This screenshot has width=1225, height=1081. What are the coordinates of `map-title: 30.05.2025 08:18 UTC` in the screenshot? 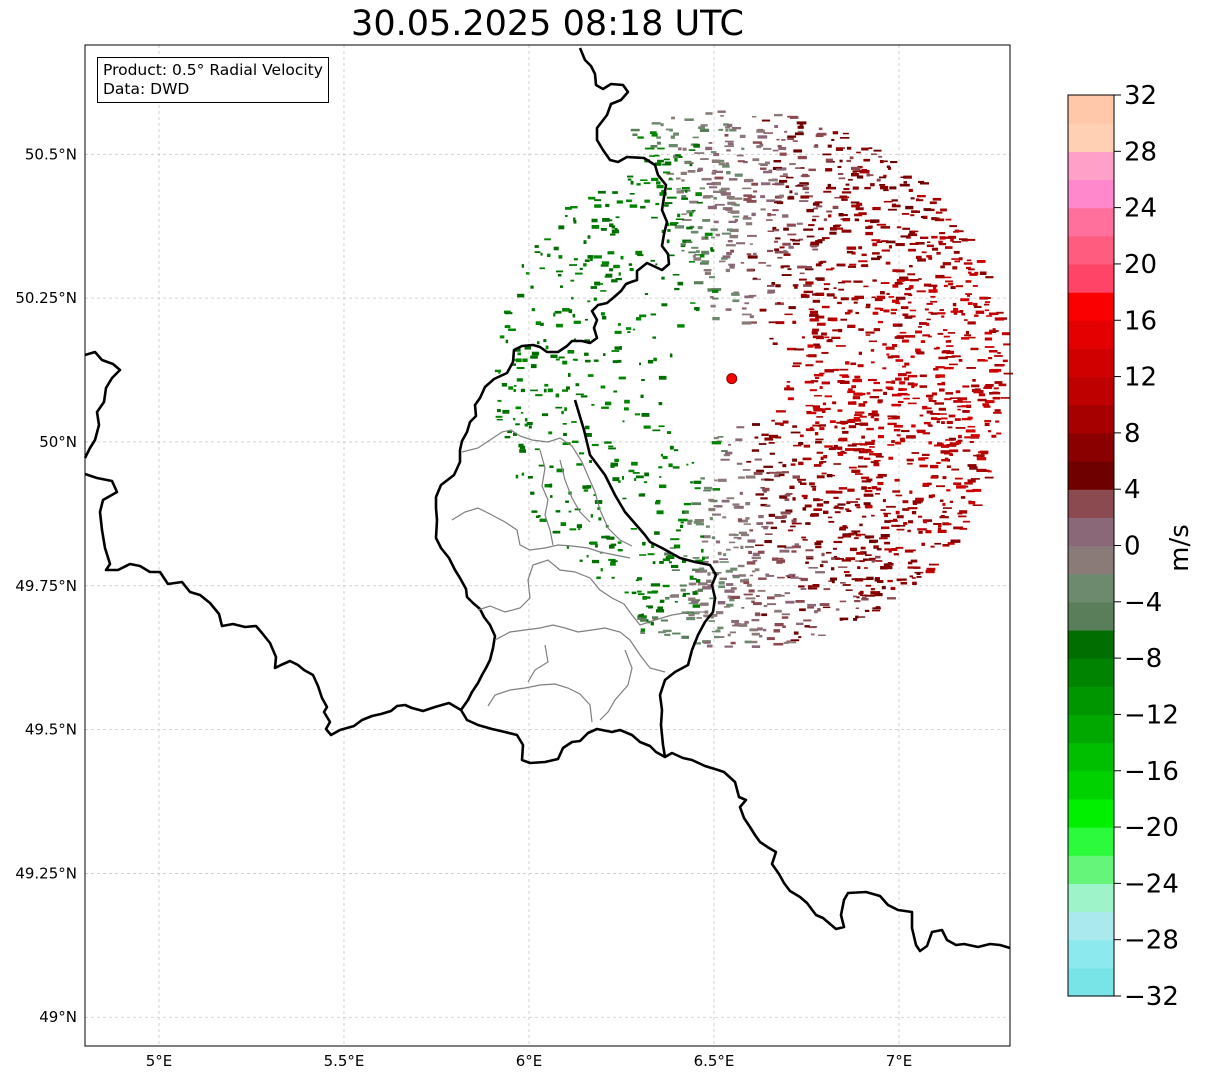 It's located at (547, 24).